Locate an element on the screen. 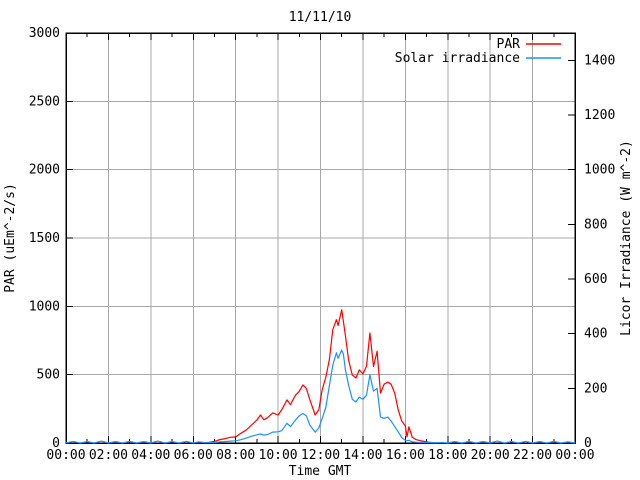 The width and height of the screenshot is (640, 480). legend: PAR Solar irradiance is located at coordinates (478, 51).